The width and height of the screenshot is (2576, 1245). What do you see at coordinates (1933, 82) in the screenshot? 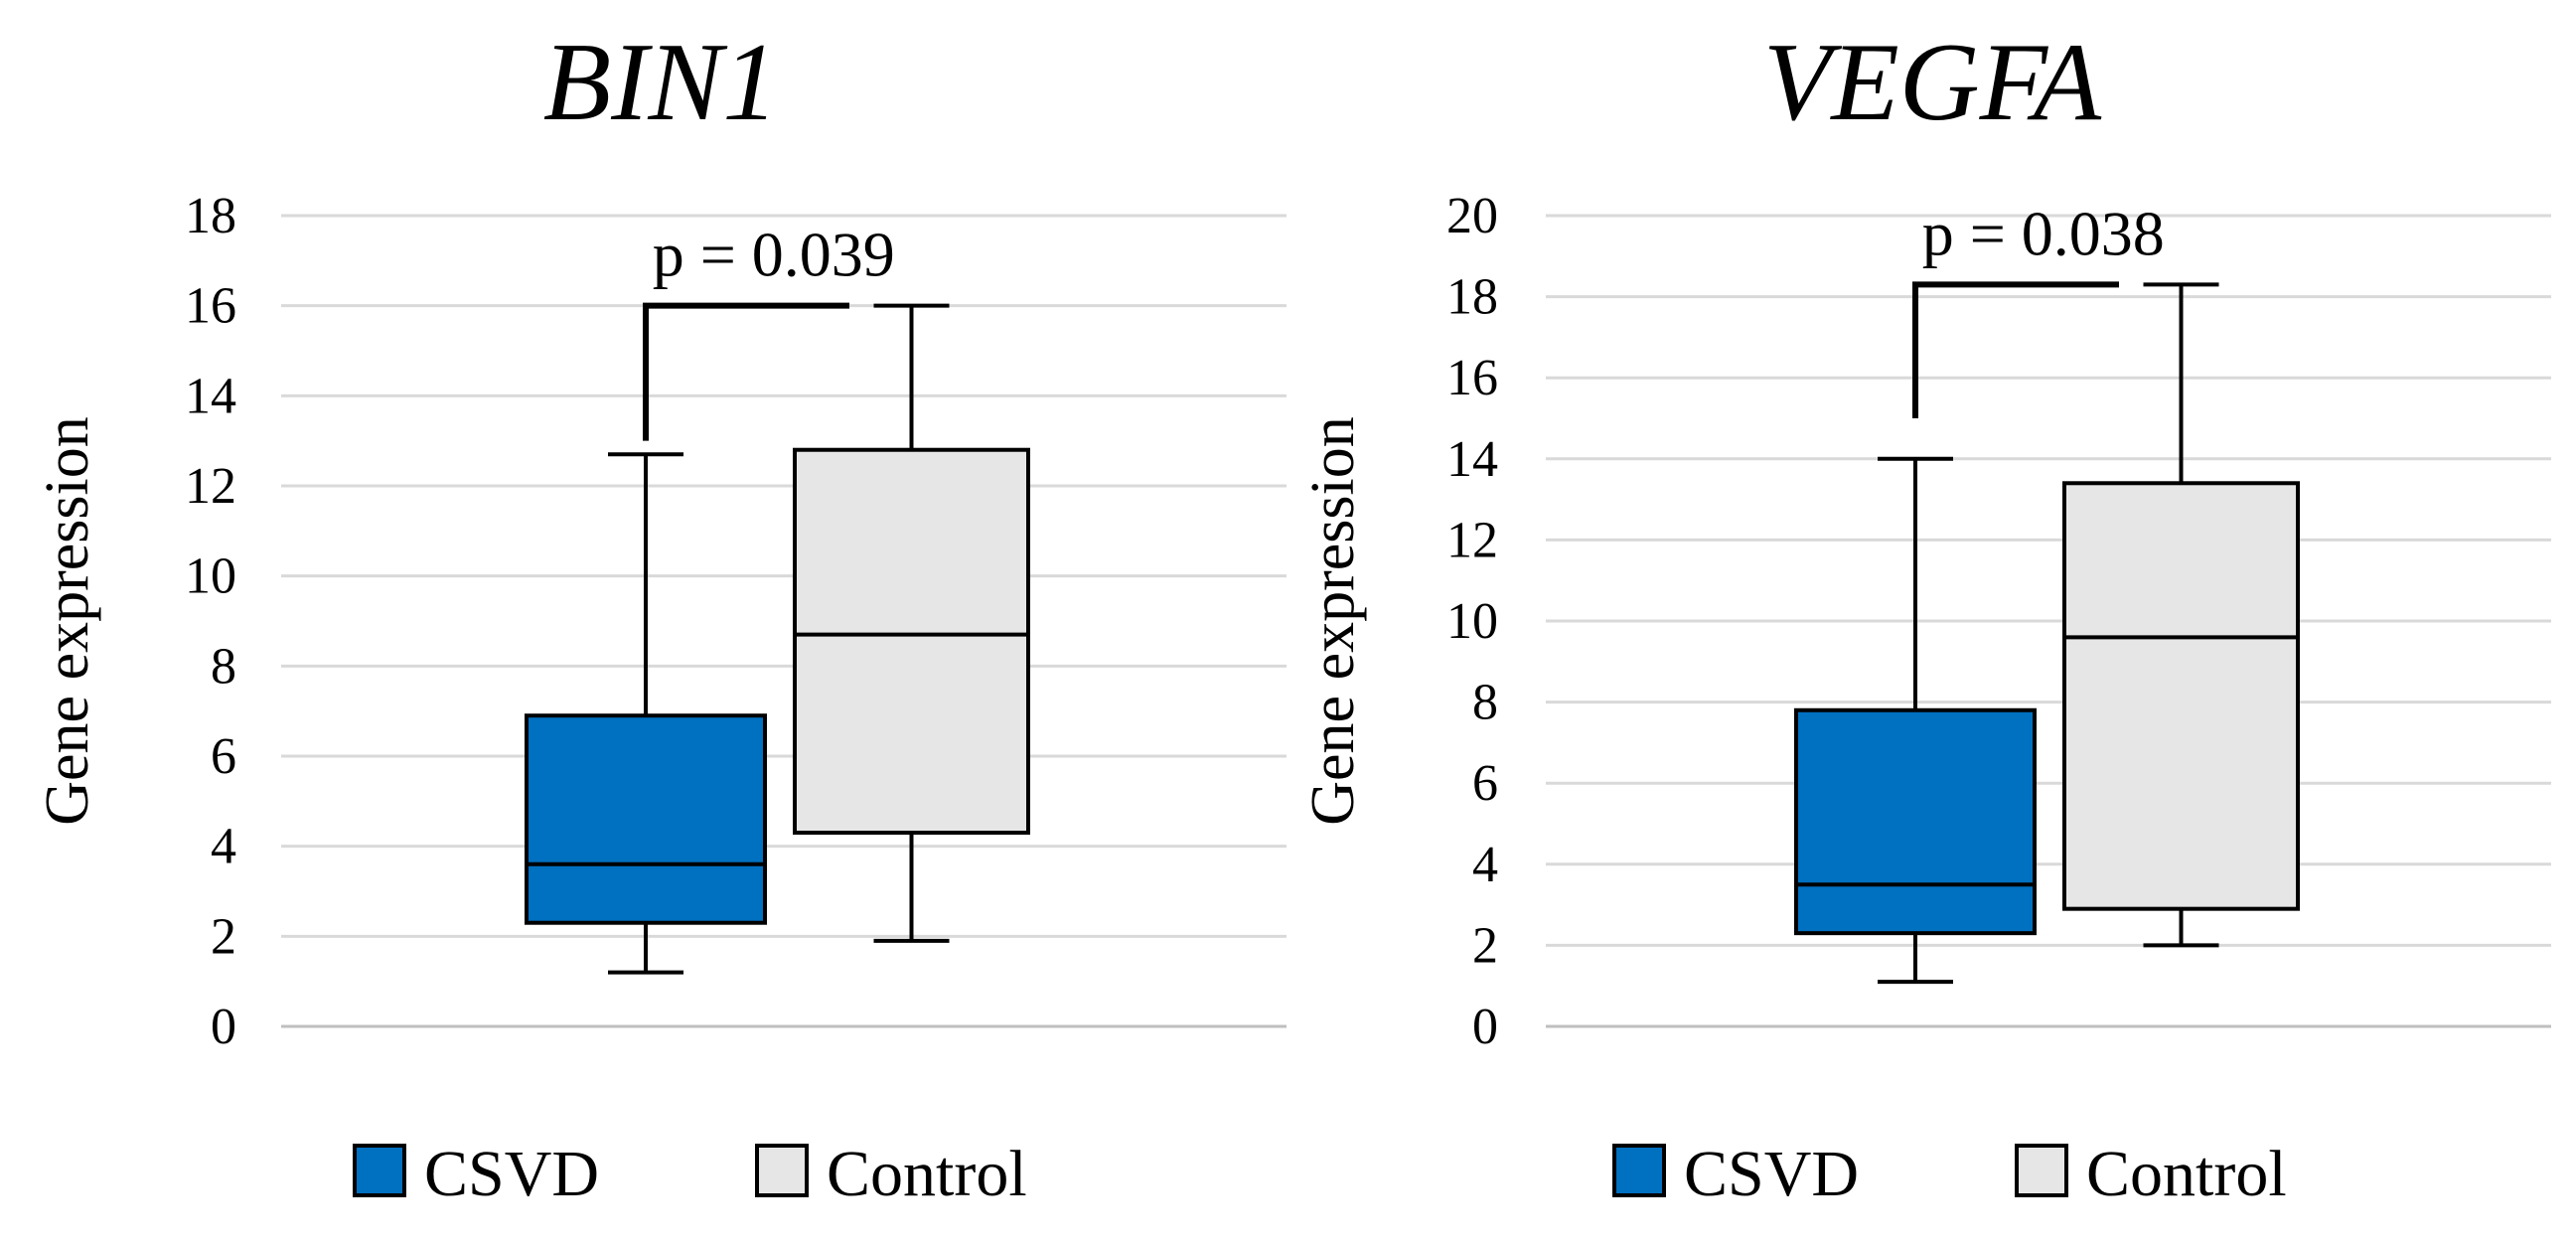
I see `chart-title: VEGFA` at bounding box center [1933, 82].